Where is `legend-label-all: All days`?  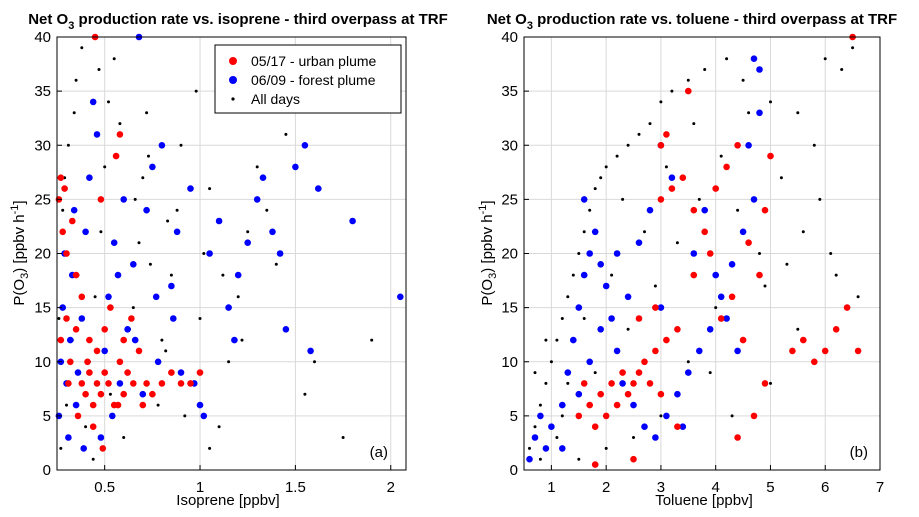
legend-label-all: All days is located at coordinates (275, 99).